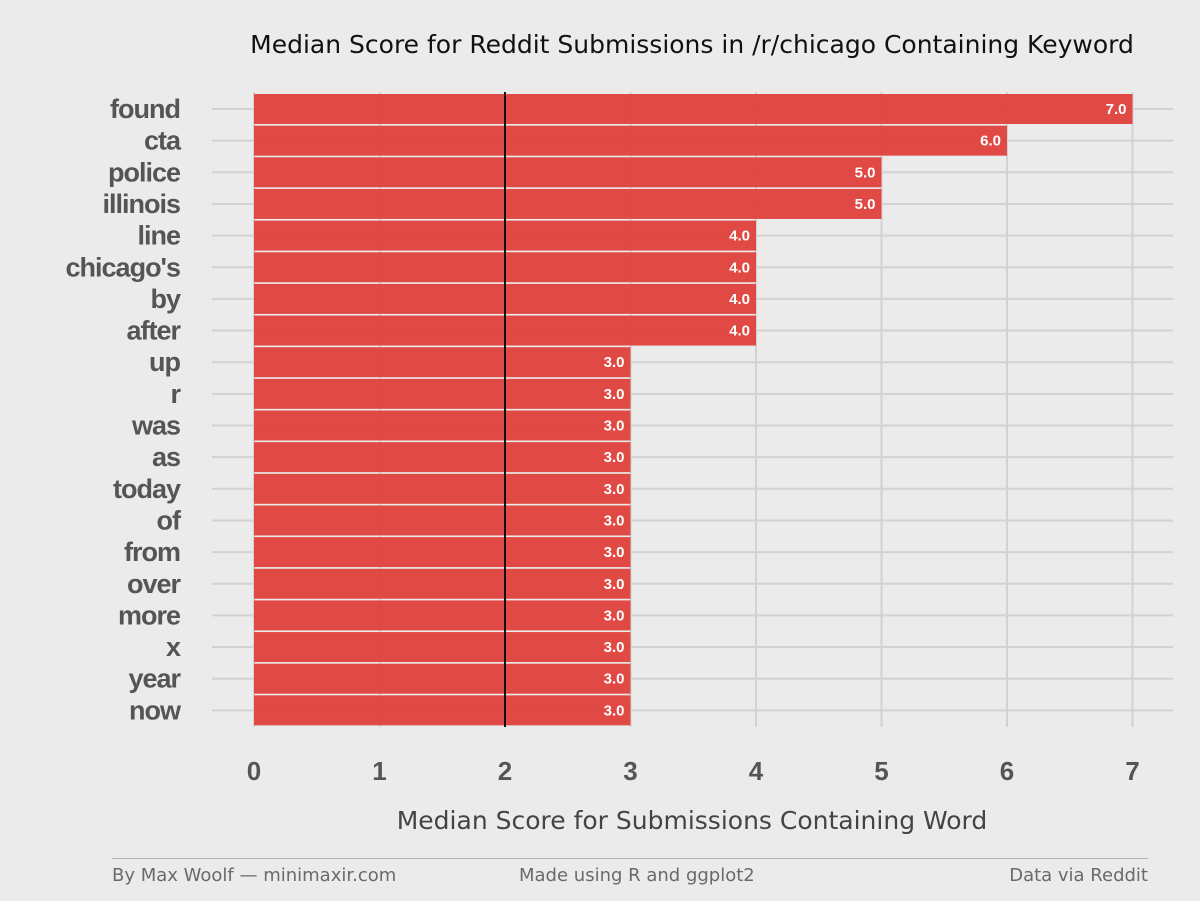  What do you see at coordinates (154, 584) in the screenshot?
I see `category-label: over` at bounding box center [154, 584].